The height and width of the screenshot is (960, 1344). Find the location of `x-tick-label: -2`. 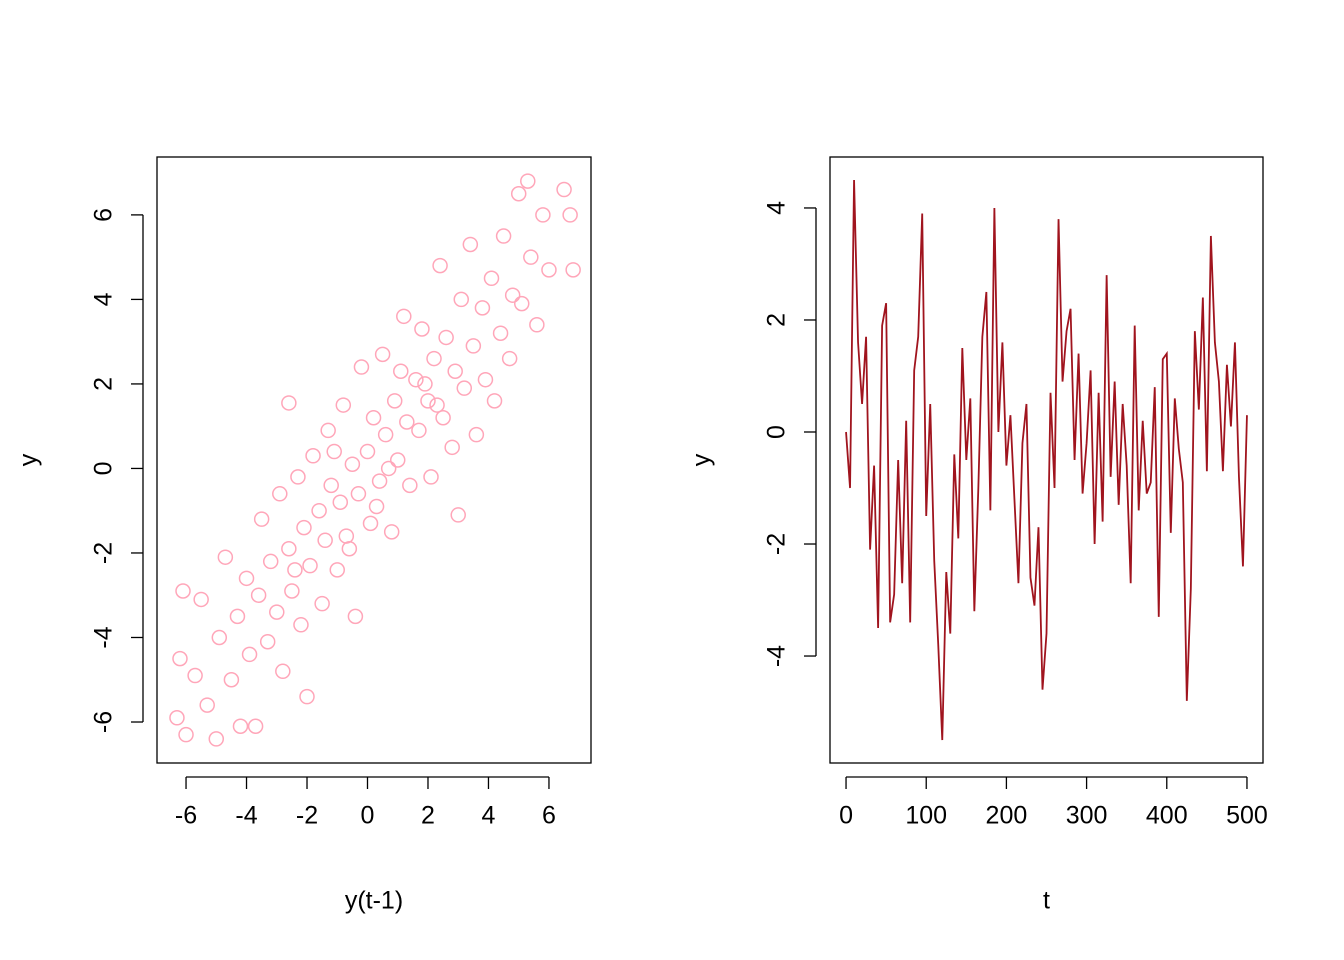

x-tick-label: -2 is located at coordinates (307, 816).